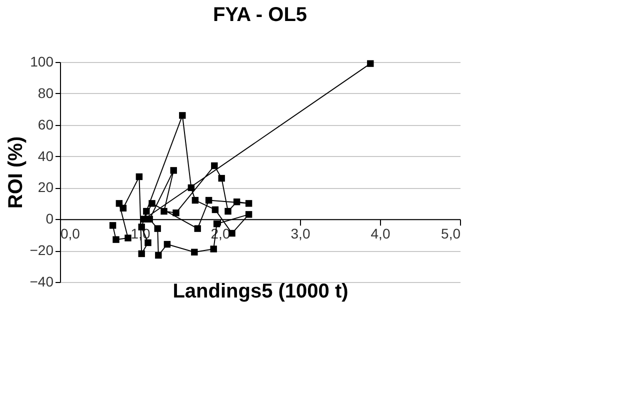 This screenshot has height=405, width=627. I want to click on x-tick-label: 5,0, so click(451, 234).